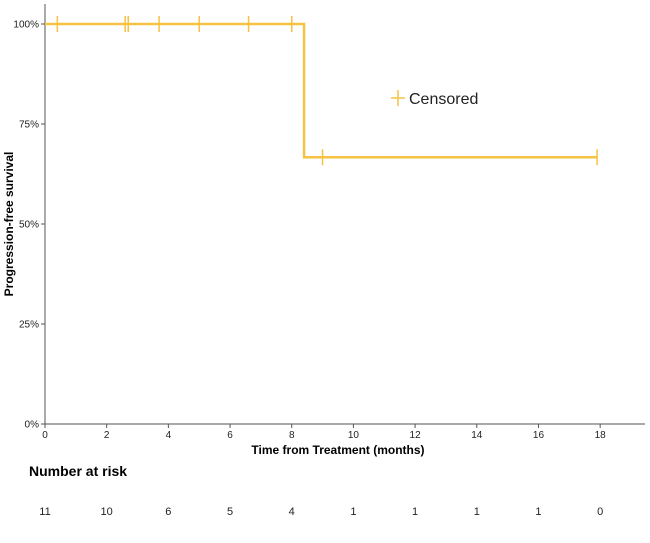 The width and height of the screenshot is (650, 543). Describe the element at coordinates (44, 512) in the screenshot. I see `risk-count: 11` at that location.